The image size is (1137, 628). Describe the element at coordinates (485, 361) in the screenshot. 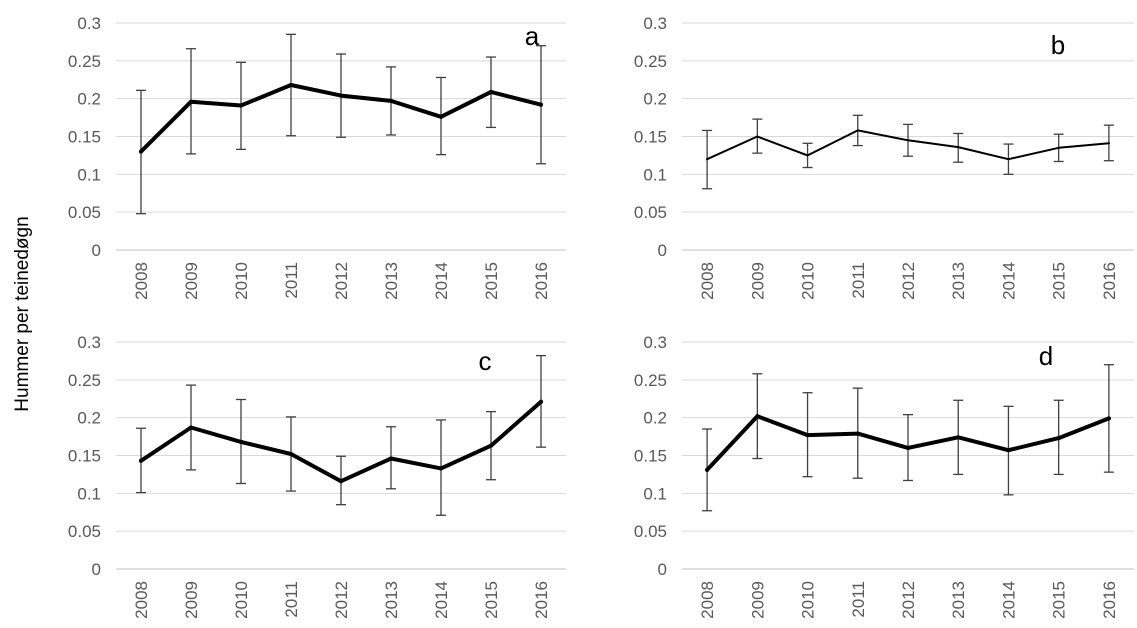

I see `panel-label: c` at that location.